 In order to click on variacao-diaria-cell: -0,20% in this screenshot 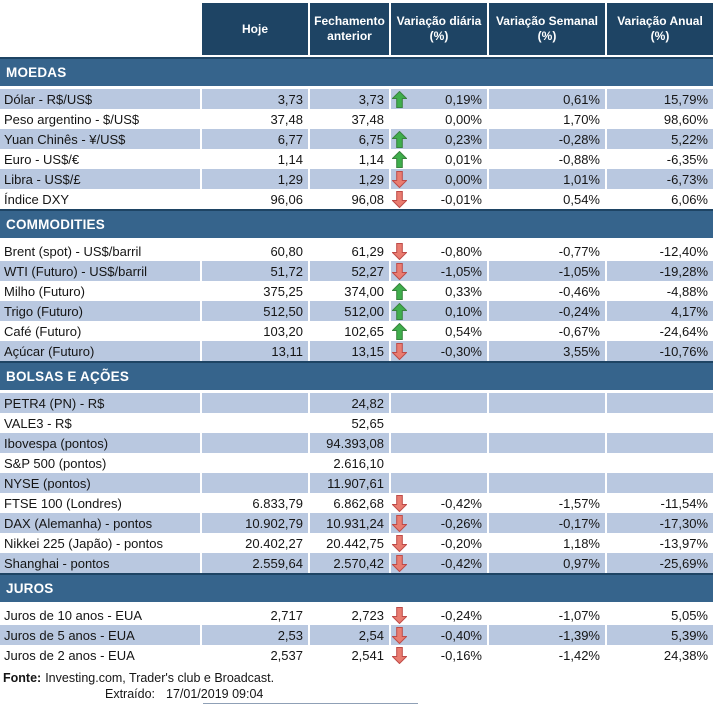, I will do `click(439, 543)`.